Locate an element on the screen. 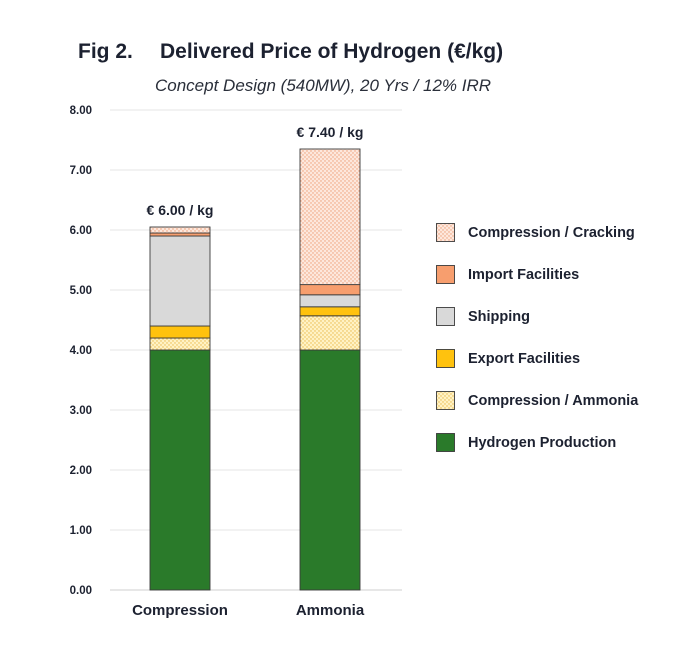  bar-segment-shipping-compression is located at coordinates (180, 281).